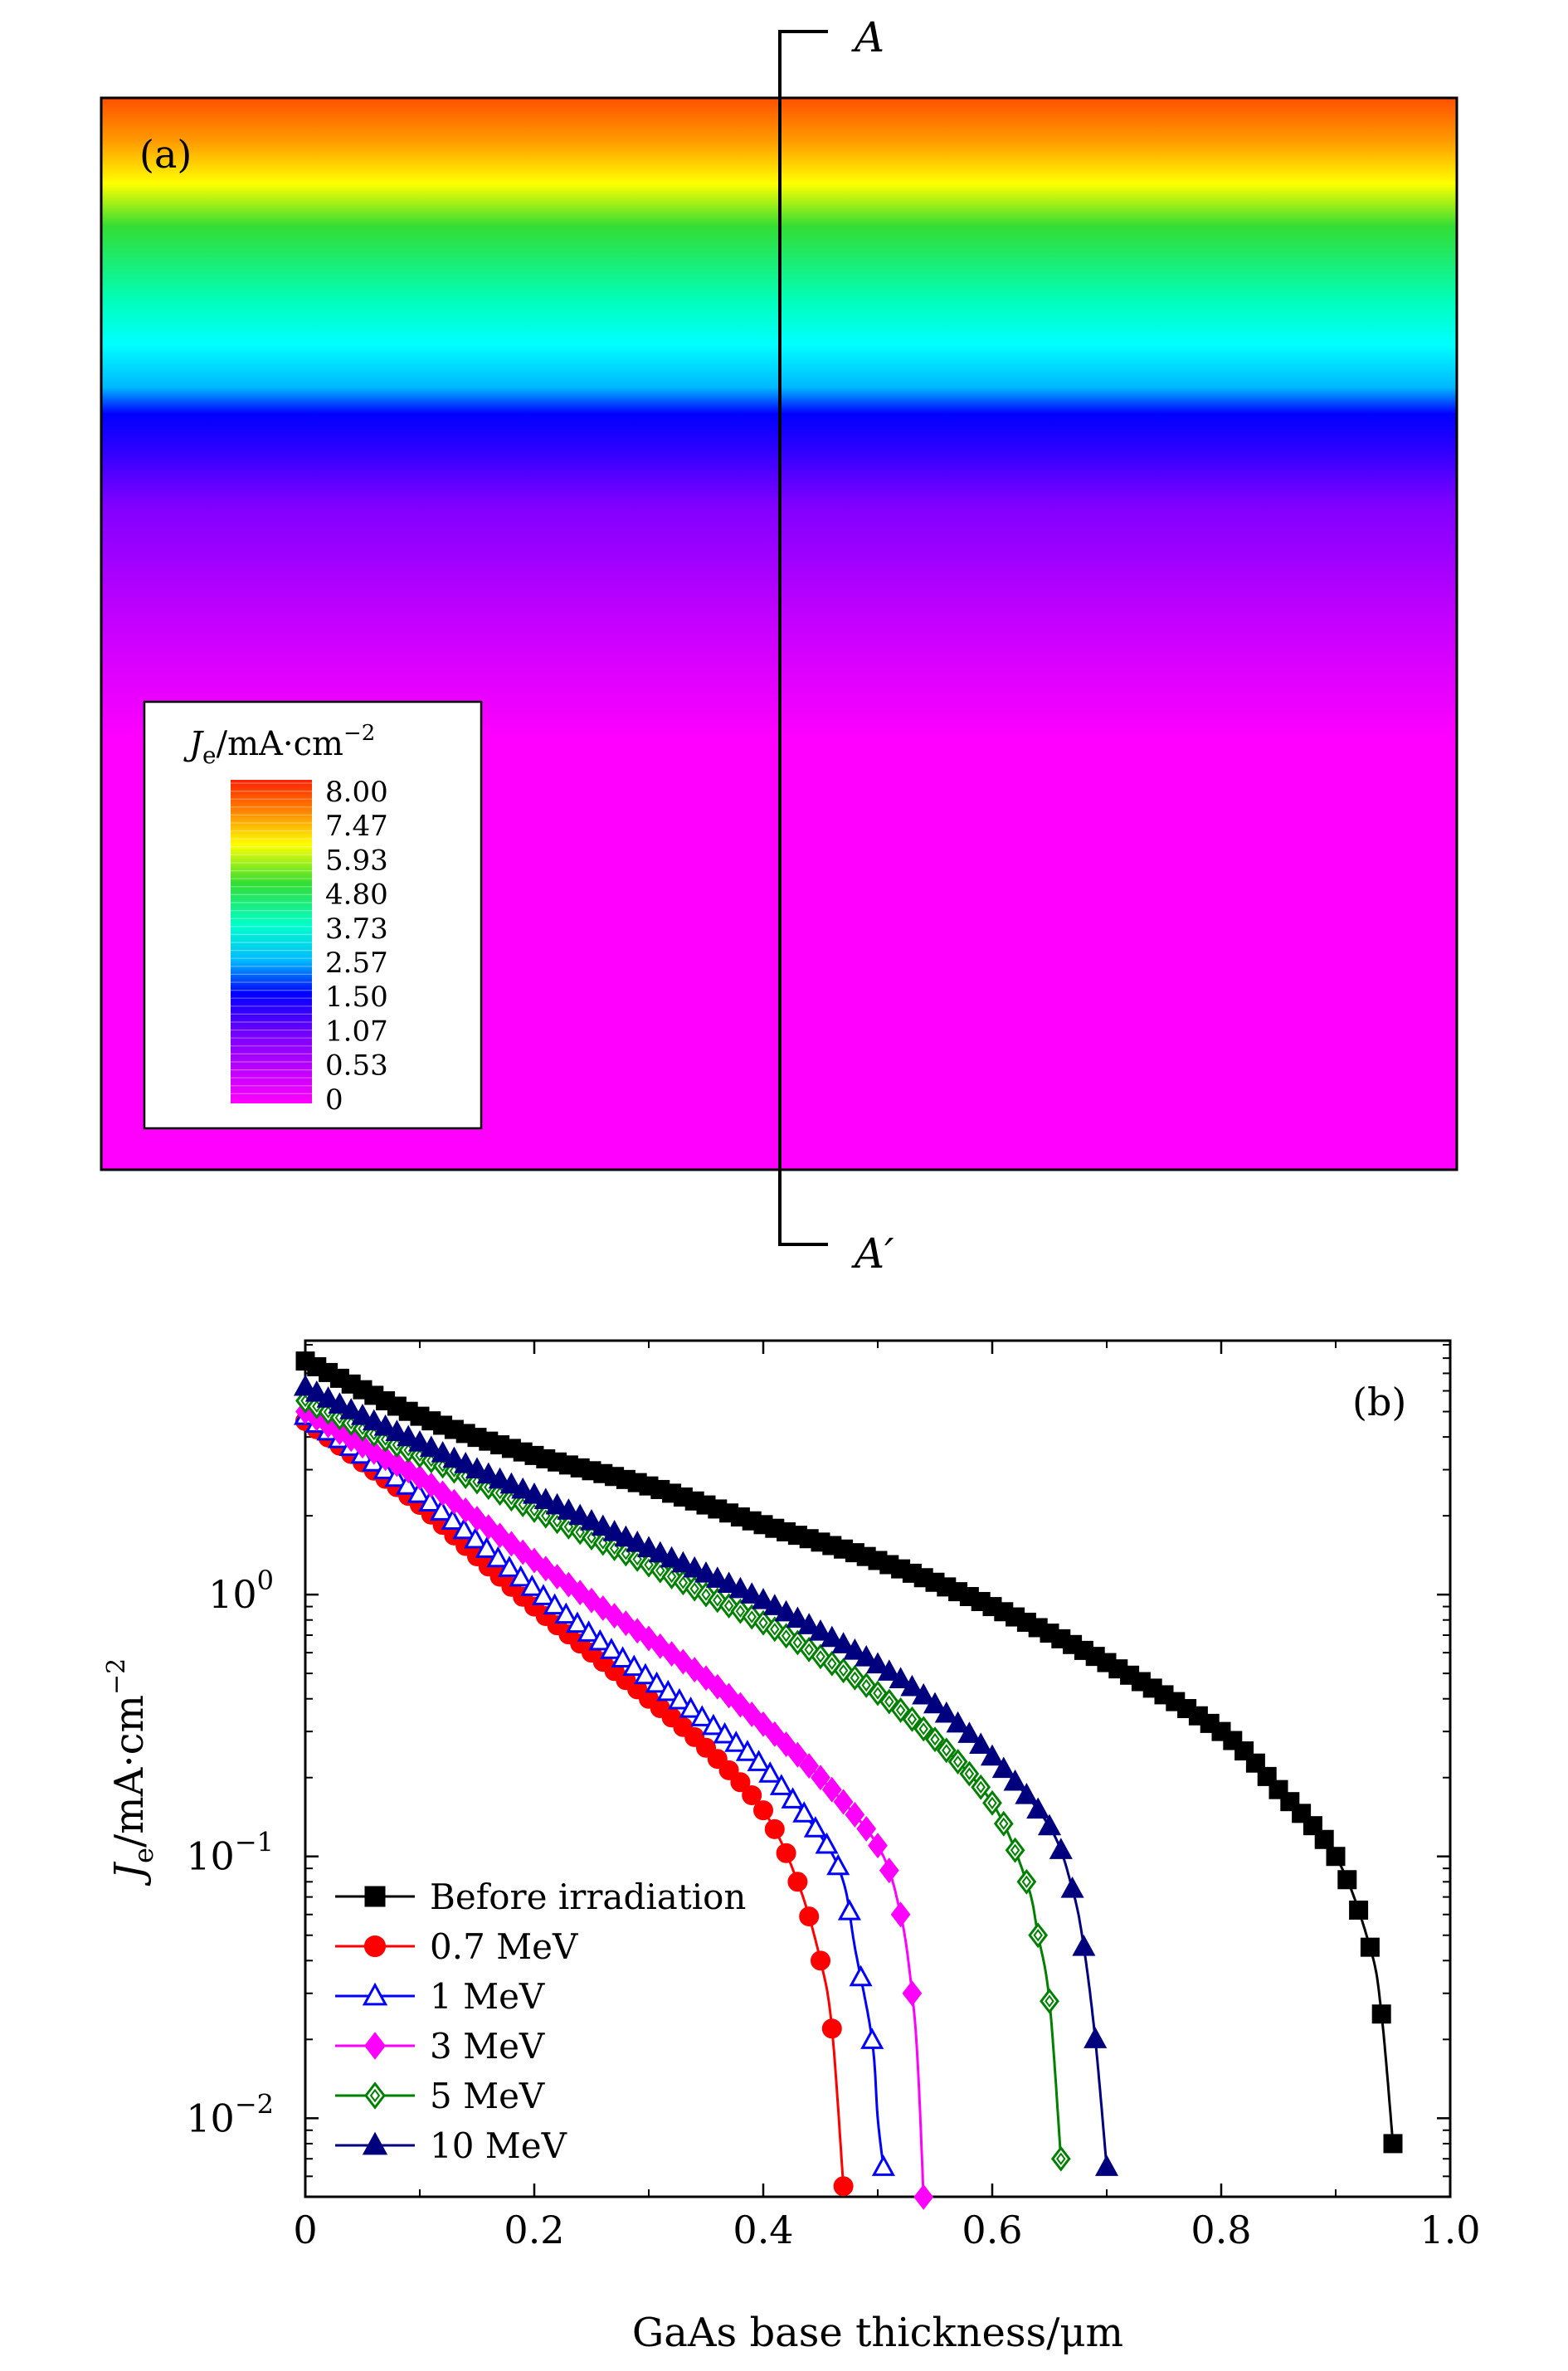  What do you see at coordinates (356, 792) in the screenshot?
I see `legend-level-label: 8.00` at bounding box center [356, 792].